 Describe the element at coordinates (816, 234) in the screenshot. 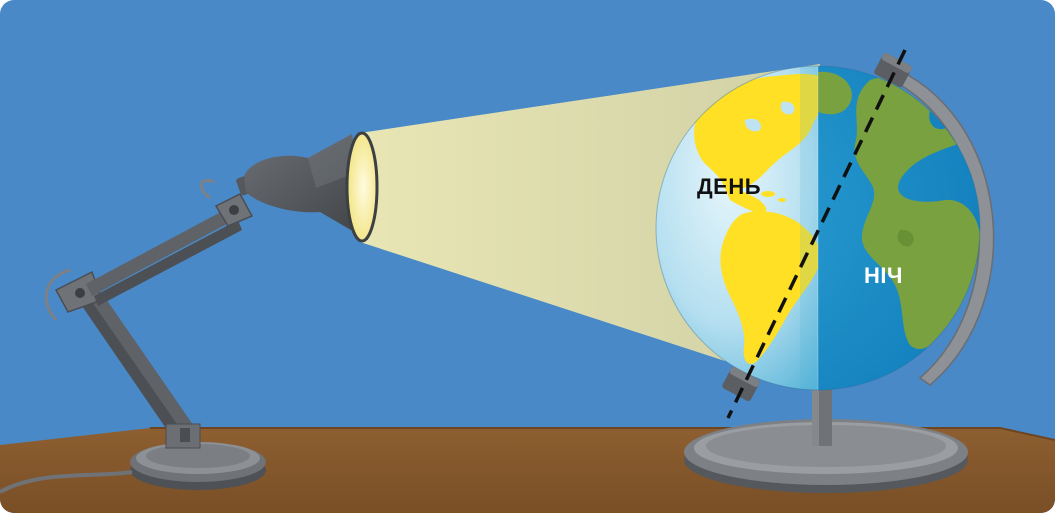

I see `earth-axis` at that location.